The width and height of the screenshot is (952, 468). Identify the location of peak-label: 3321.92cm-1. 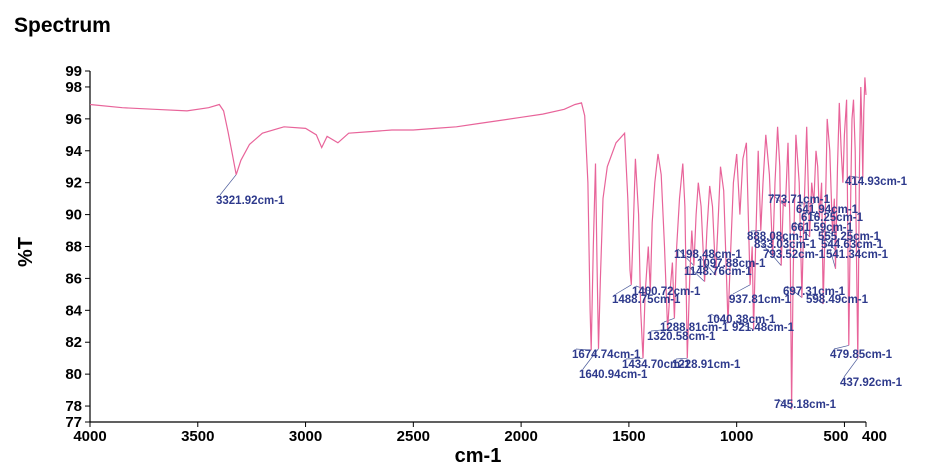
(250, 201).